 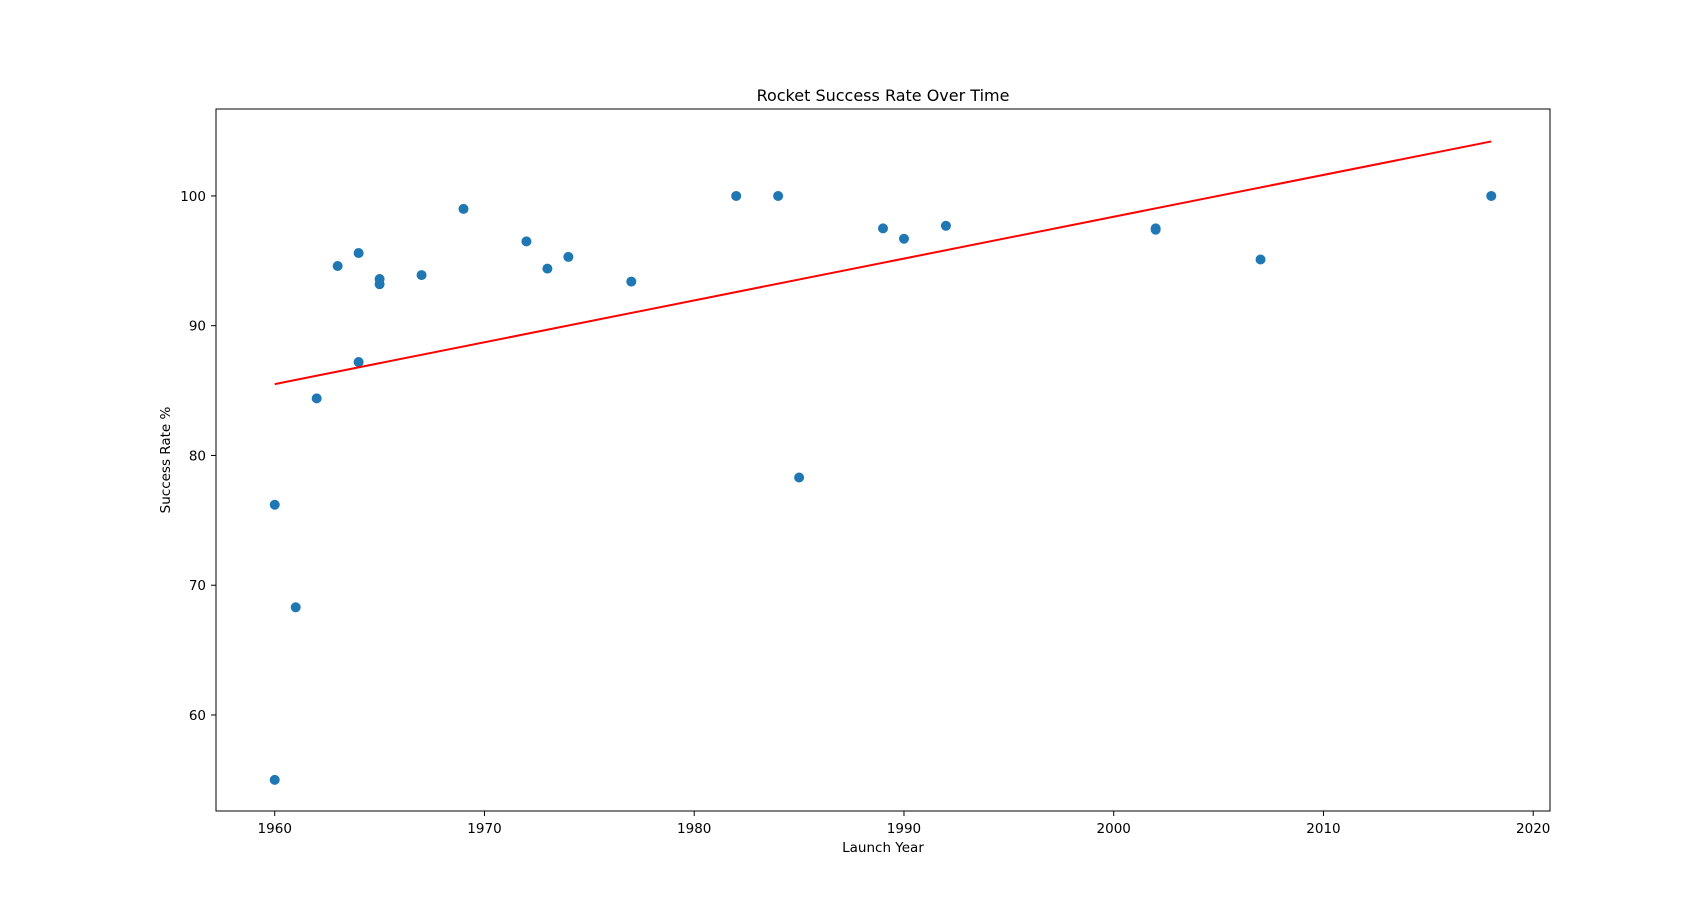 I want to click on x-axis-ticks: 1960 1970 1980 1990 2000 2010 2020, so click(x=904, y=824).